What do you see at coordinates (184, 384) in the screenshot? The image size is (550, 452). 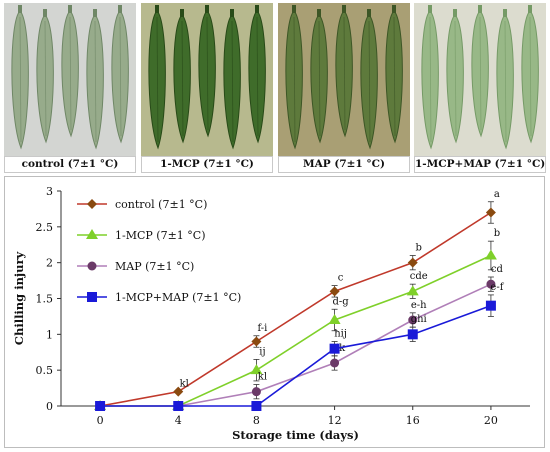 I see `significance-label: kl` at bounding box center [184, 384].